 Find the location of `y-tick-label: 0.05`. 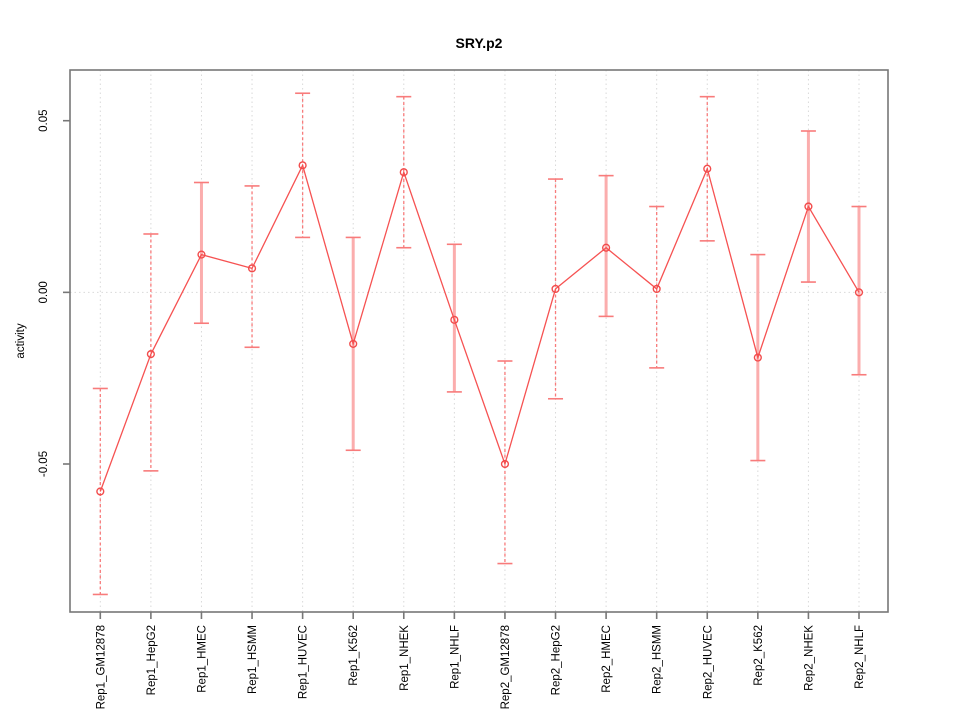

y-tick-label: 0.05 is located at coordinates (44, 121).